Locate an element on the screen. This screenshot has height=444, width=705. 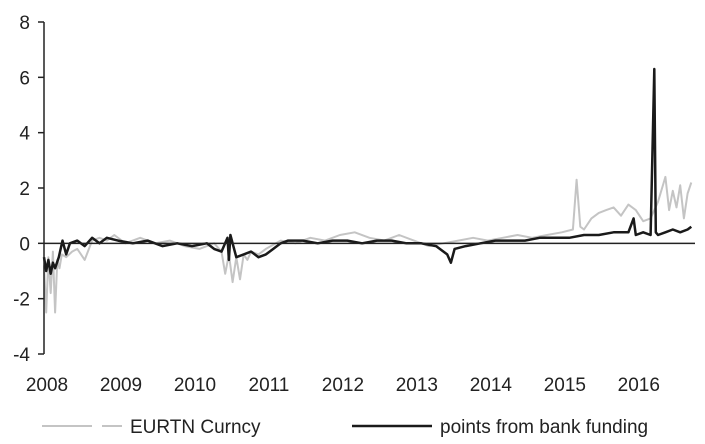
x-tick-label: 2013 is located at coordinates (417, 385).